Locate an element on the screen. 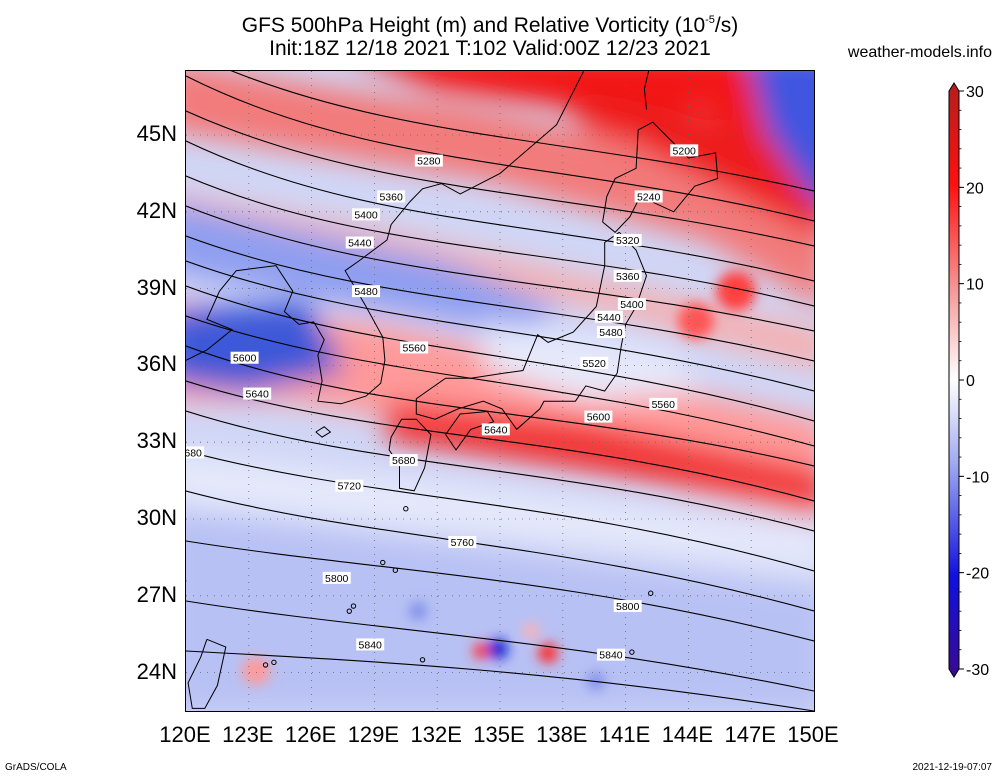 This screenshot has height=779, width=1000. contour-label: 5200 is located at coordinates (684, 150).